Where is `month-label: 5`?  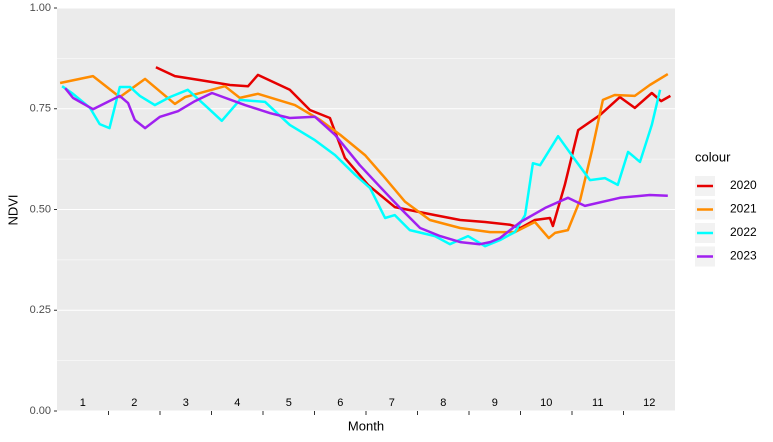 month-label: 5 is located at coordinates (289, 403).